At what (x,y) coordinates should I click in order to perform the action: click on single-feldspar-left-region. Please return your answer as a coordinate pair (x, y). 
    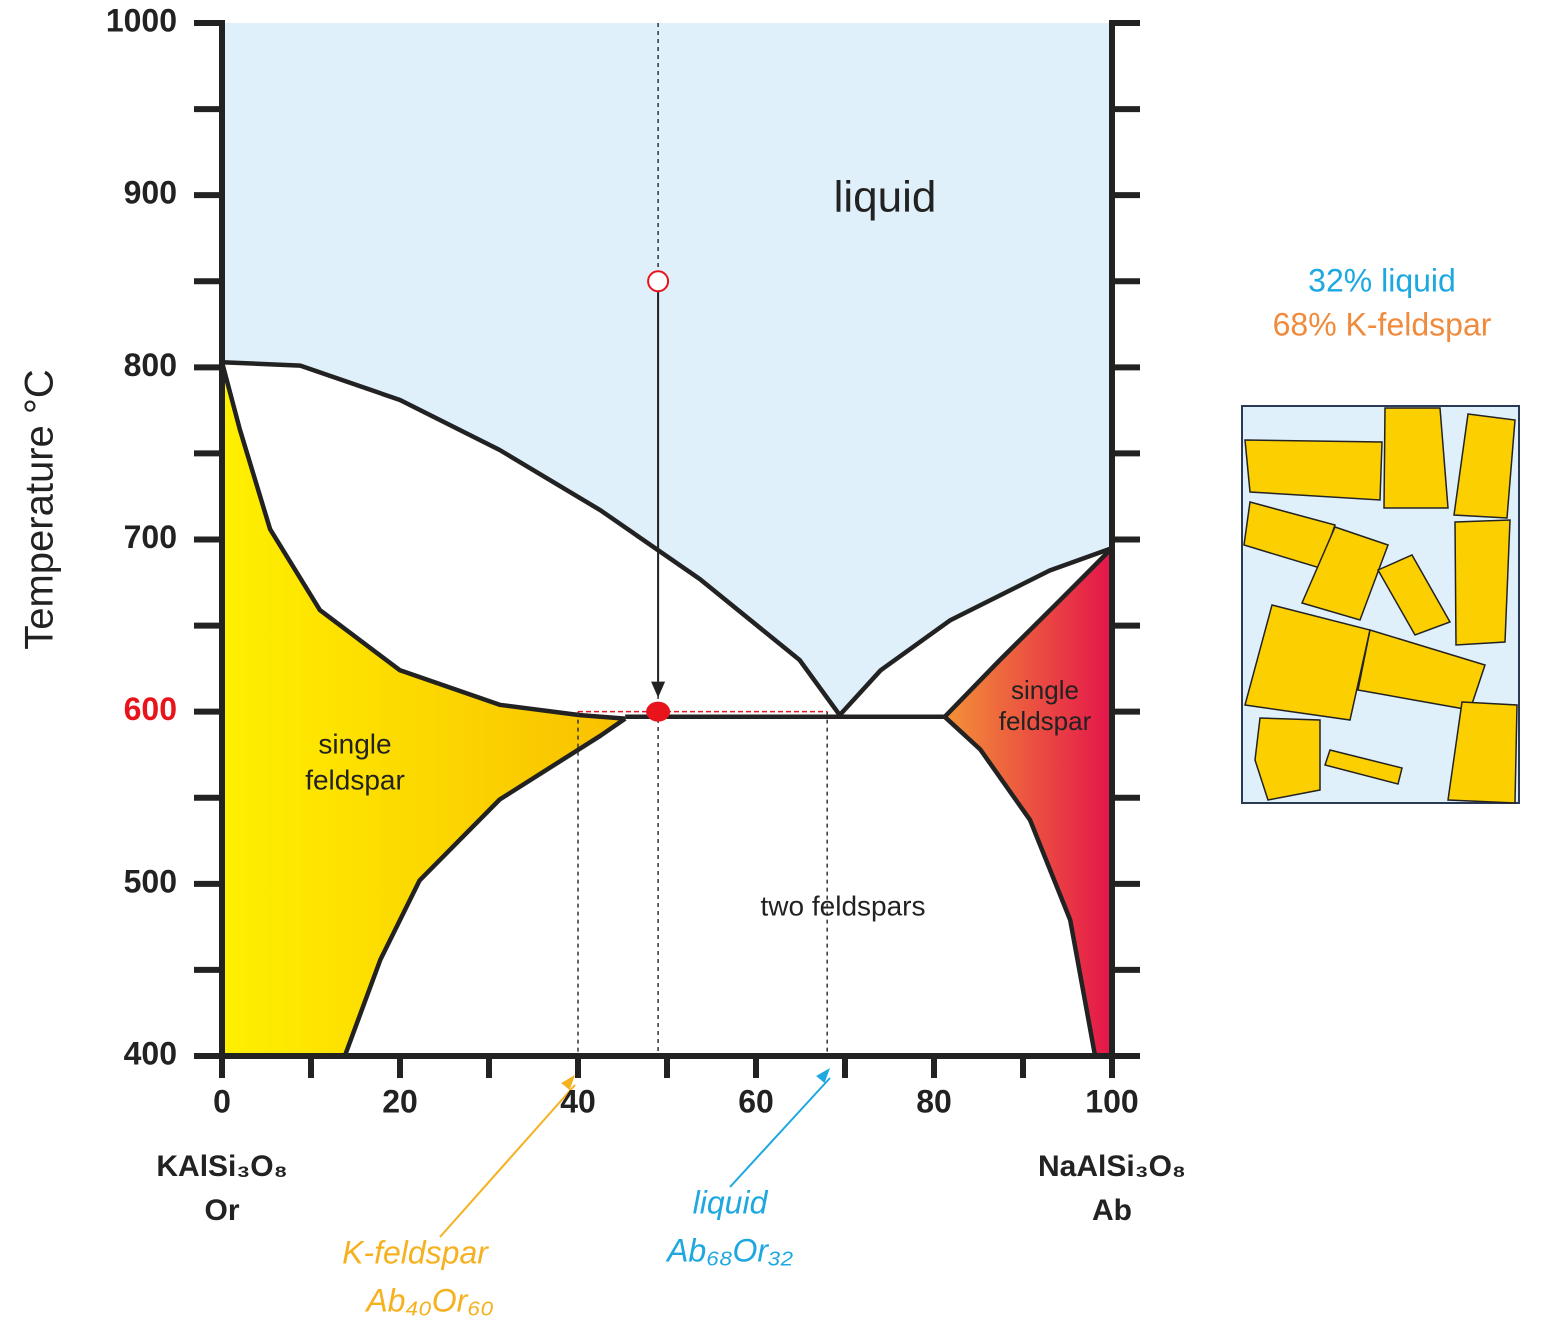
    Looking at the image, I should click on (424, 709).